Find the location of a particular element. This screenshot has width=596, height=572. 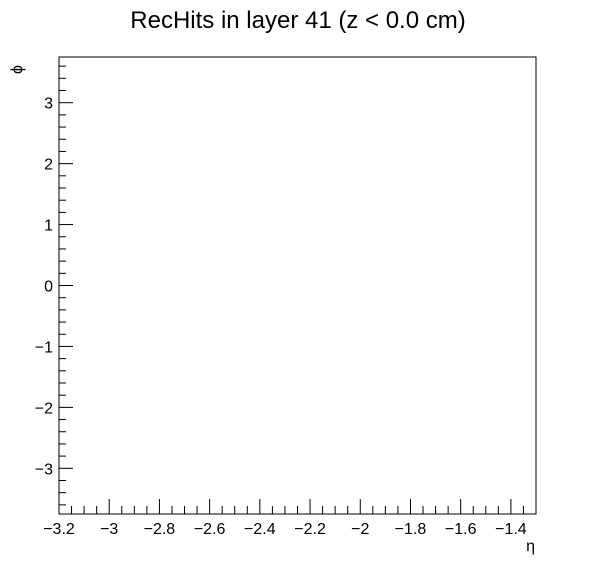

x-axis-label: η is located at coordinates (530, 546).